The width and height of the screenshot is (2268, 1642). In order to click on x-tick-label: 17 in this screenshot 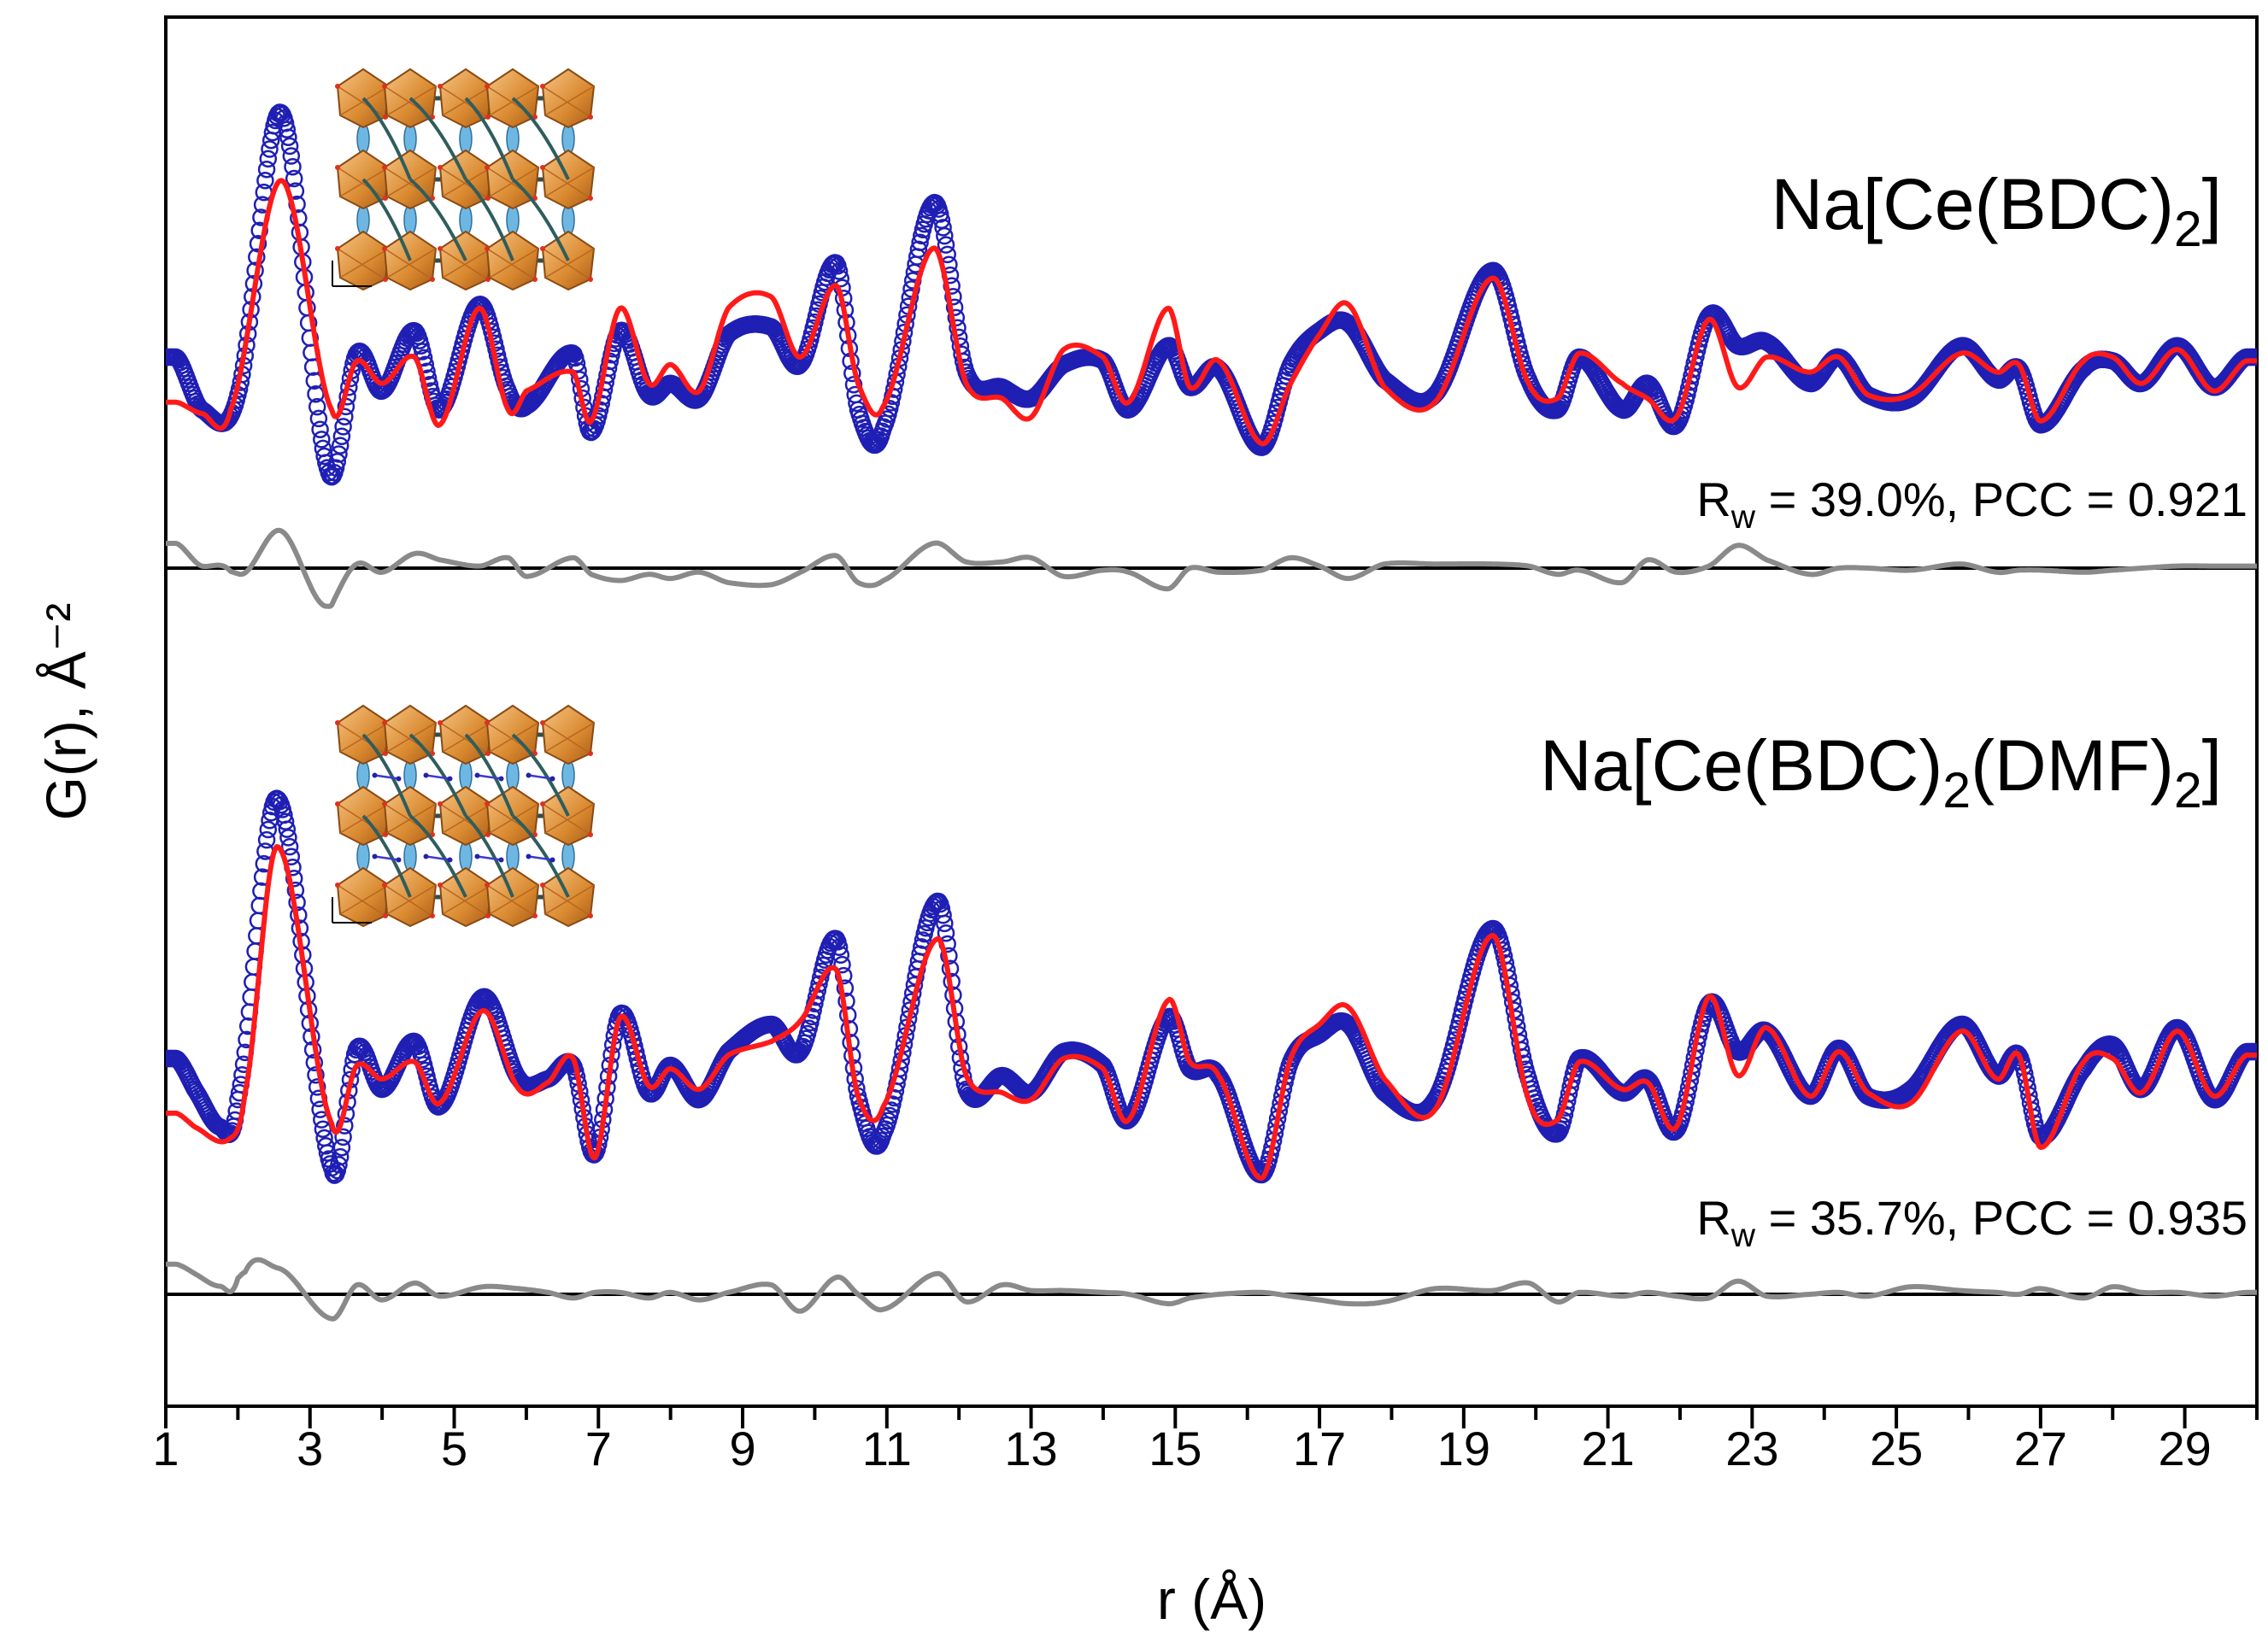, I will do `click(1319, 1449)`.